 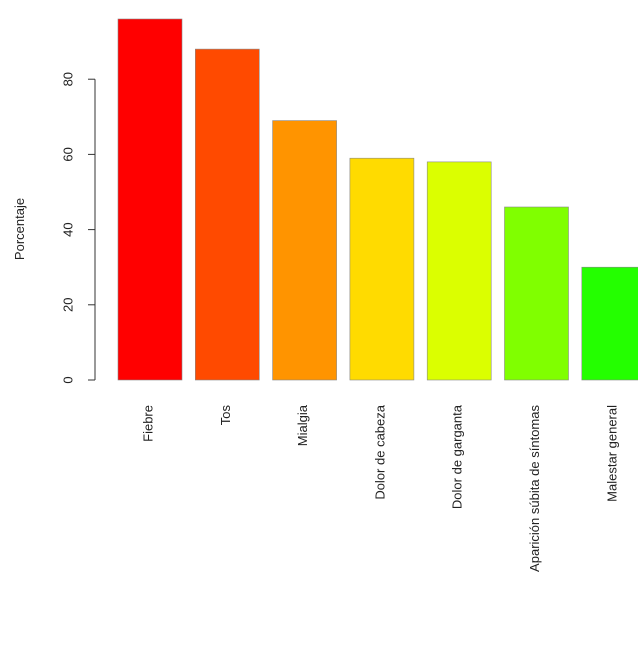 What do you see at coordinates (68, 379) in the screenshot?
I see `y-tick-label: 0` at bounding box center [68, 379].